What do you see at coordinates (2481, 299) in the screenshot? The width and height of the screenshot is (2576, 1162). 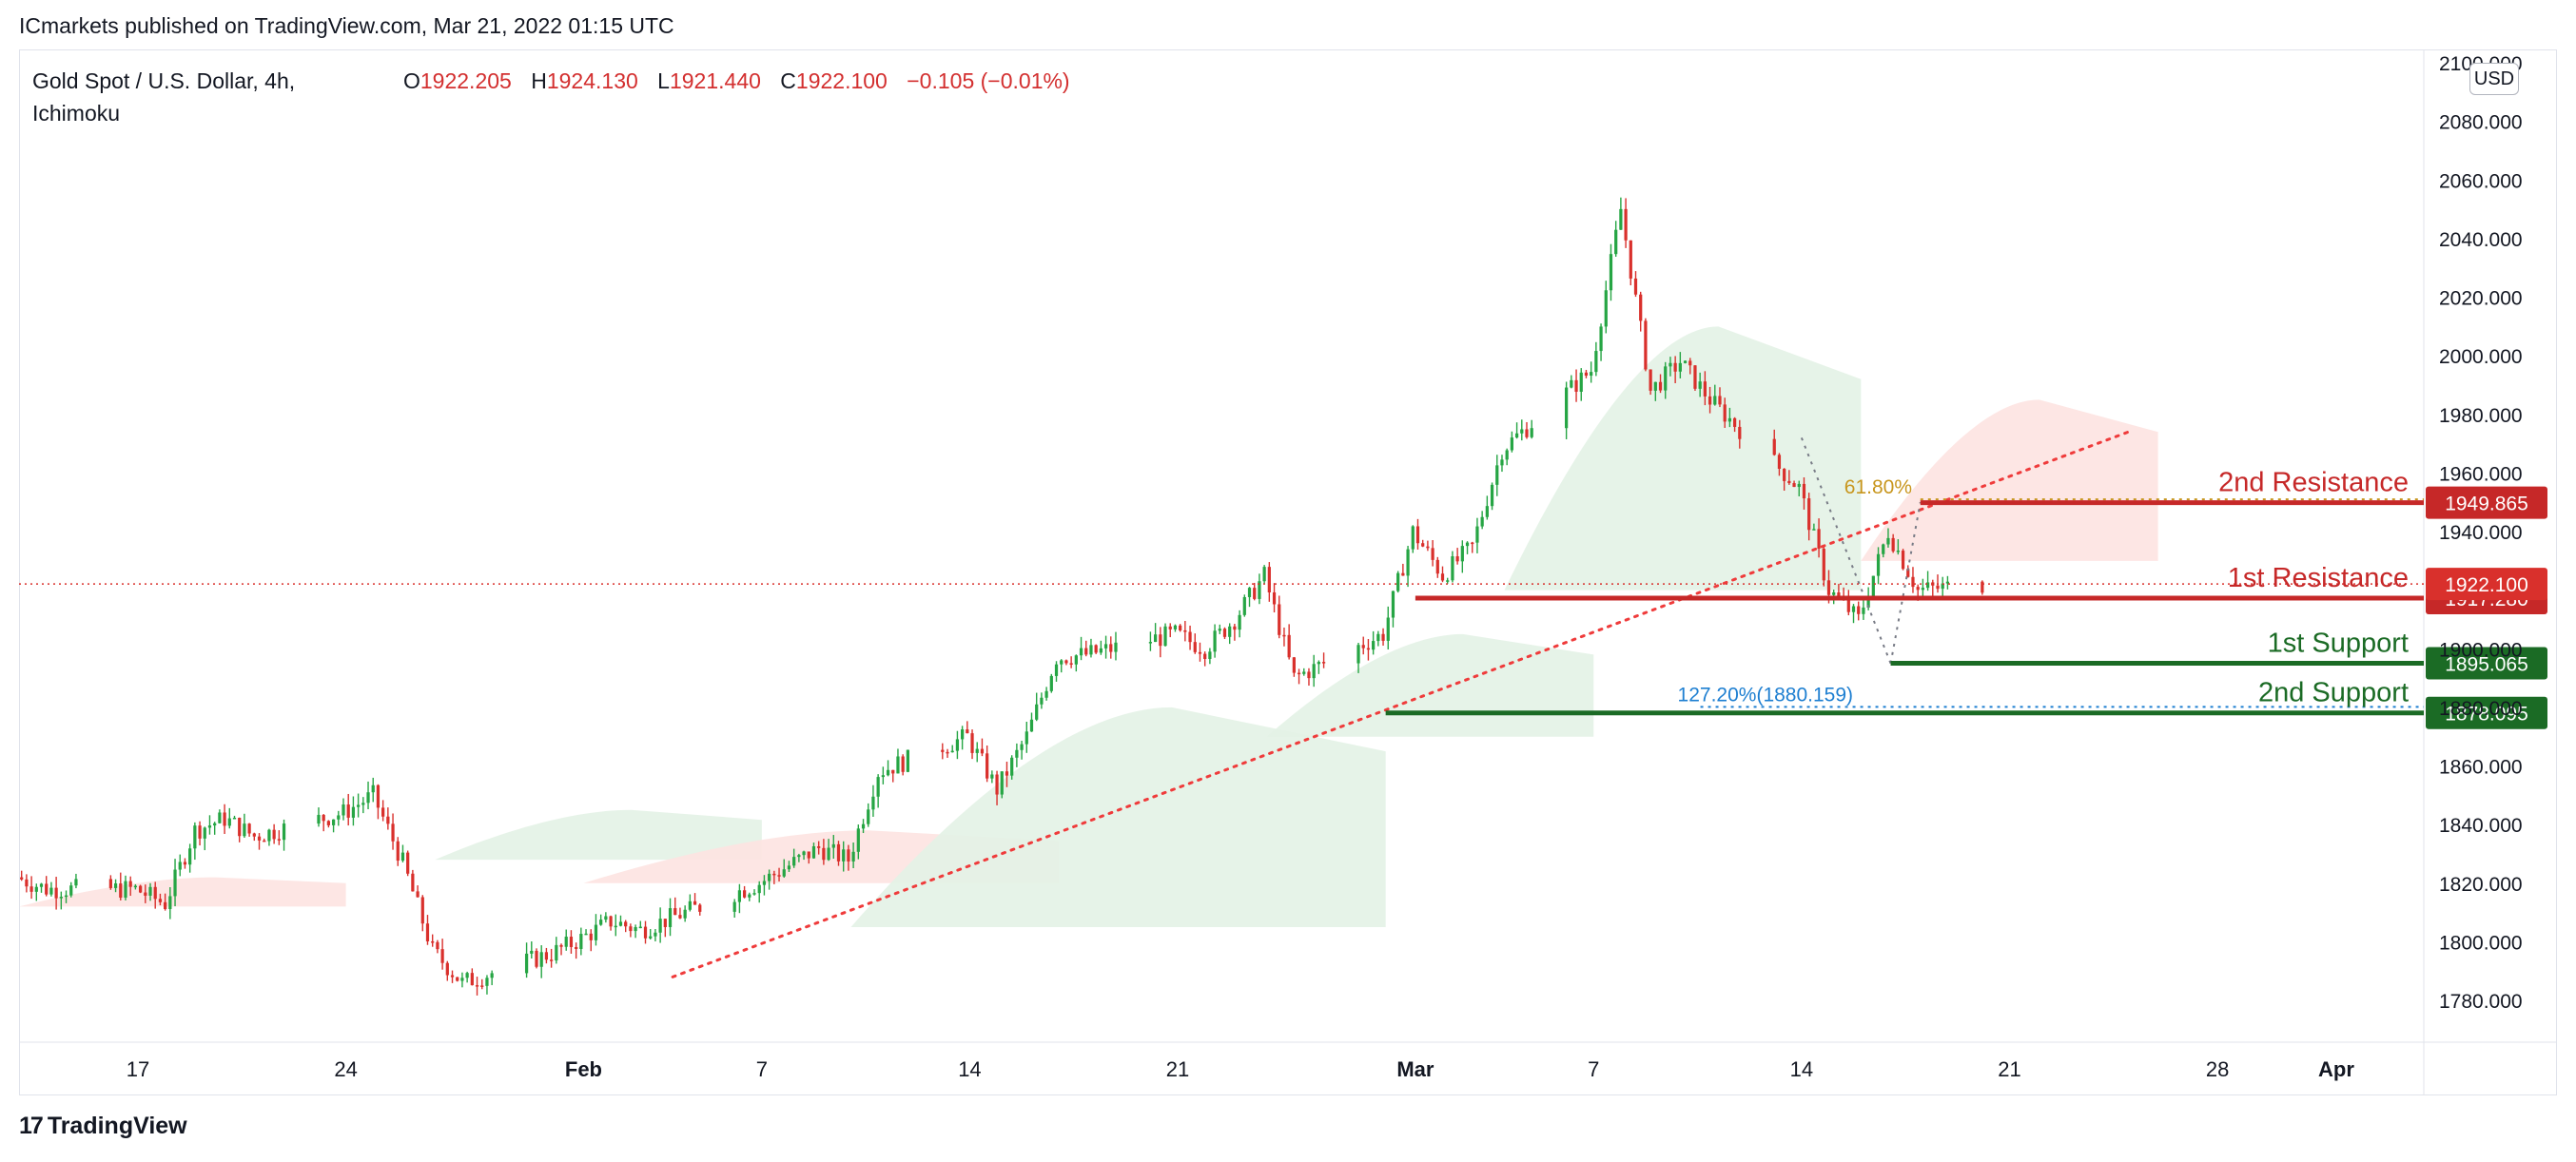 I see `y-tick-label-12: 2020.000` at bounding box center [2481, 299].